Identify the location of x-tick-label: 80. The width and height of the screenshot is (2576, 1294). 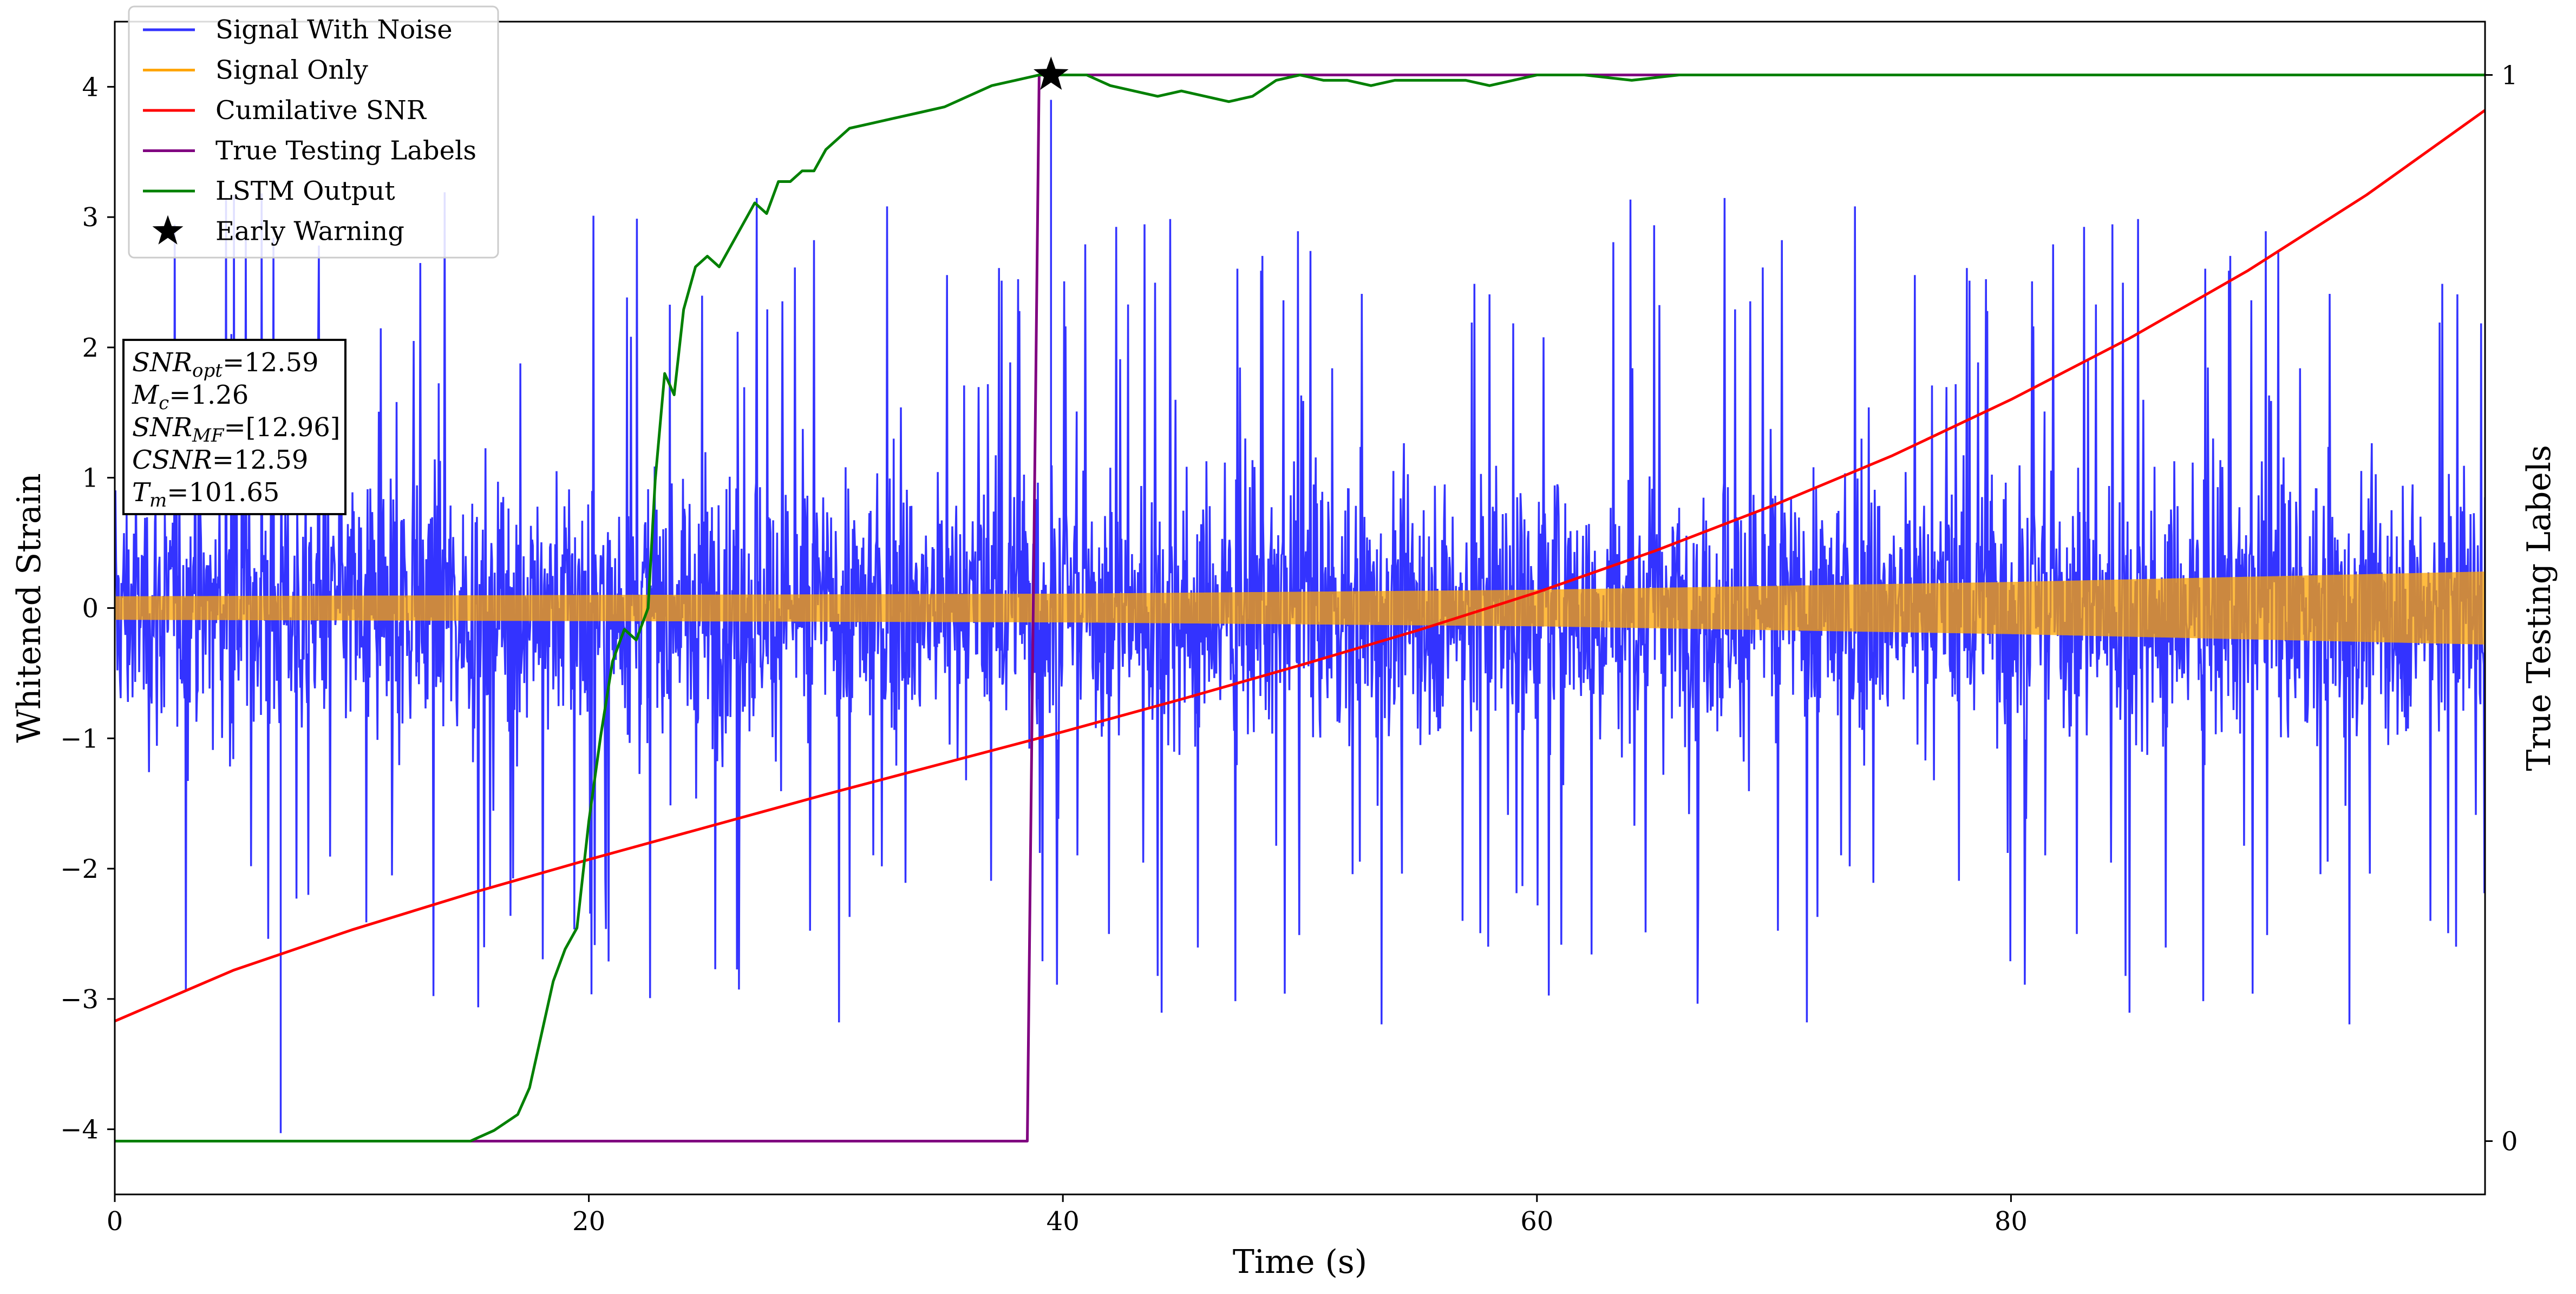
(2011, 1221).